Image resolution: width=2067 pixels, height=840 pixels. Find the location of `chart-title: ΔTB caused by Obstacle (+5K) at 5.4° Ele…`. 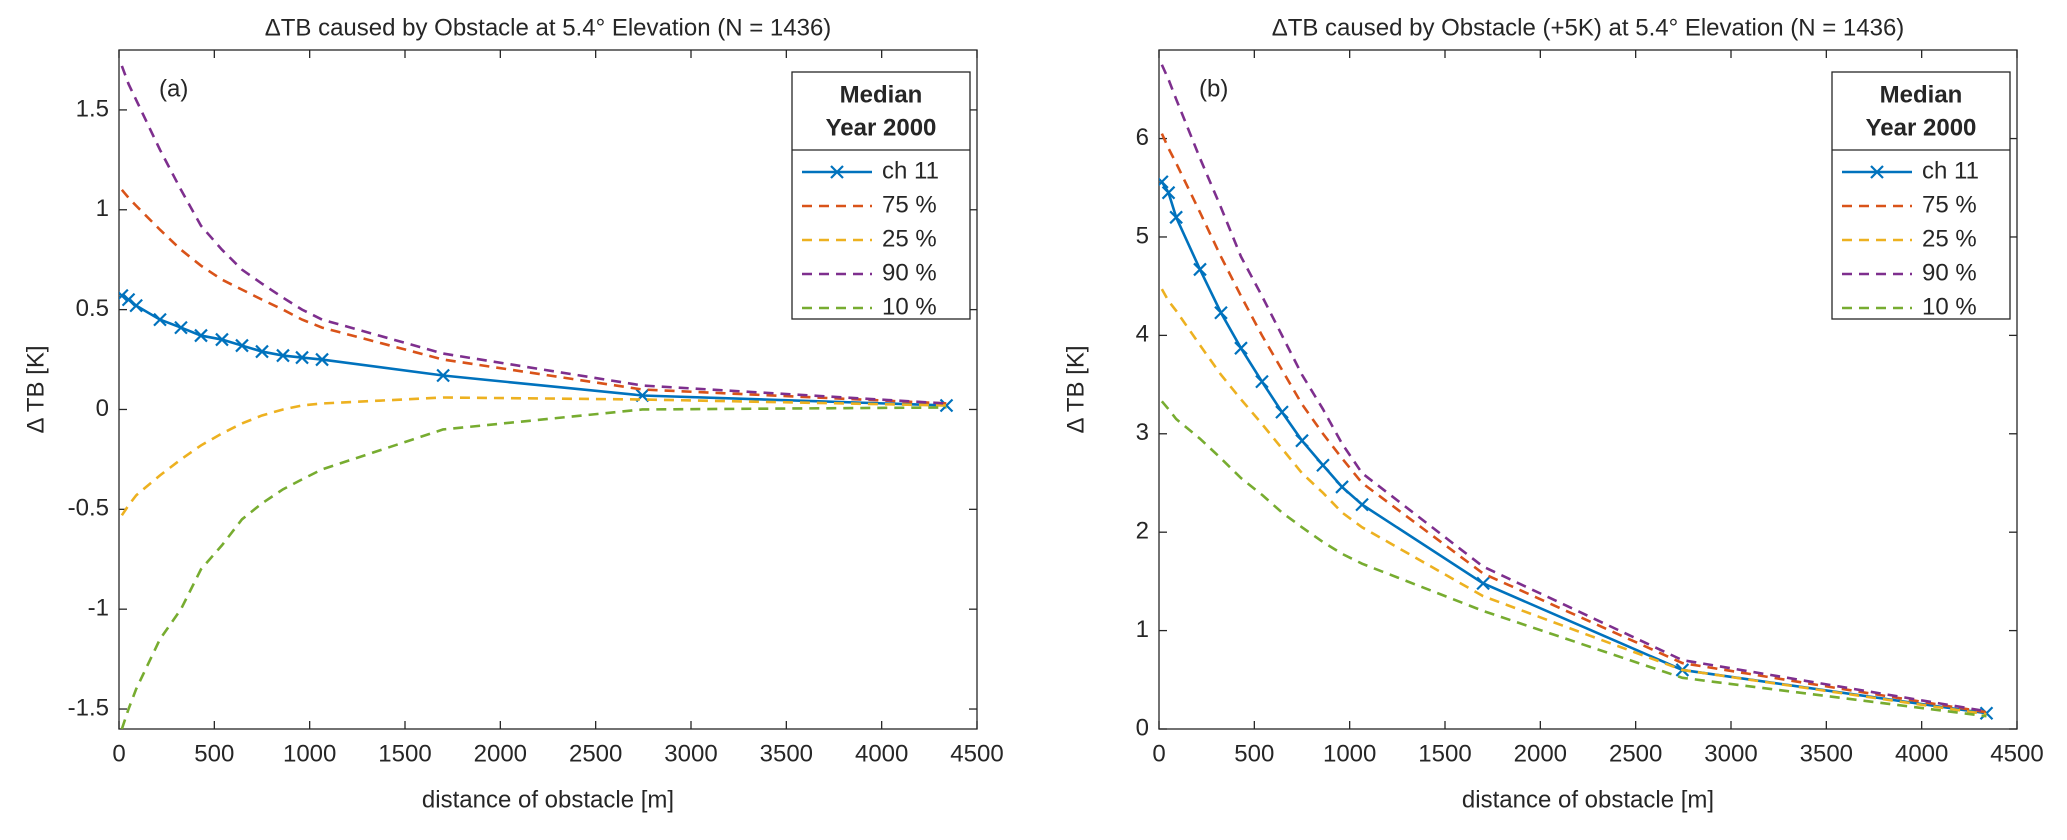

chart-title: ΔTB caused by Obstacle (+5K) at 5.4° Ele… is located at coordinates (1588, 27).